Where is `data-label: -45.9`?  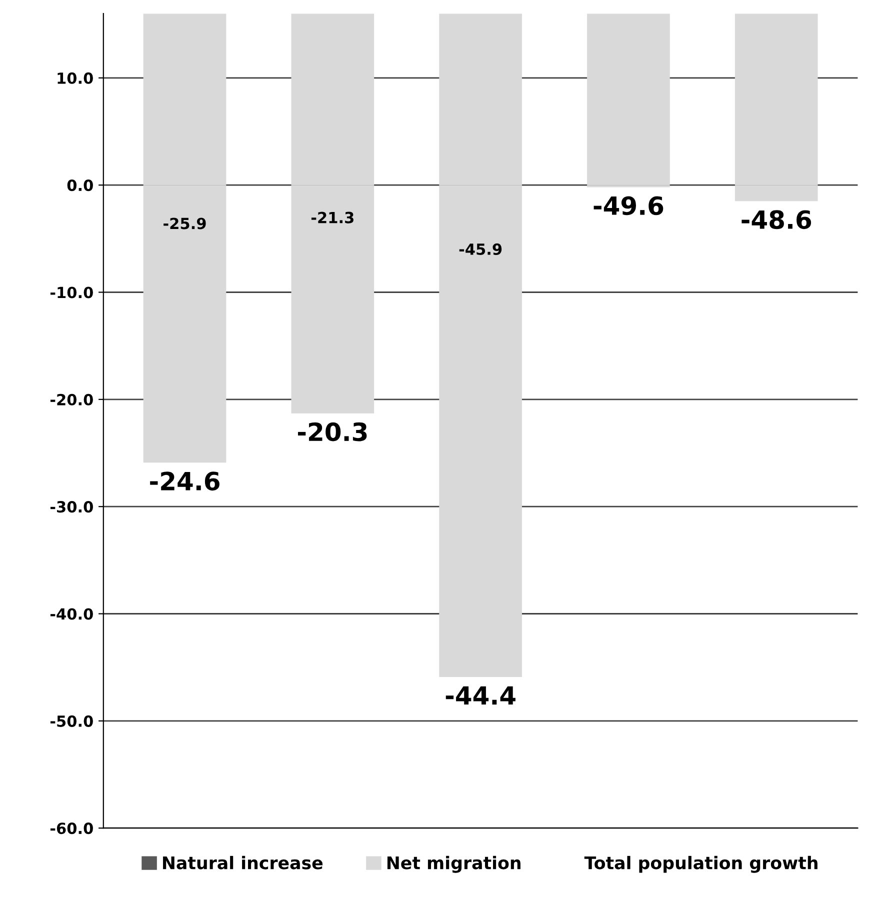 data-label: -45.9 is located at coordinates (480, 249).